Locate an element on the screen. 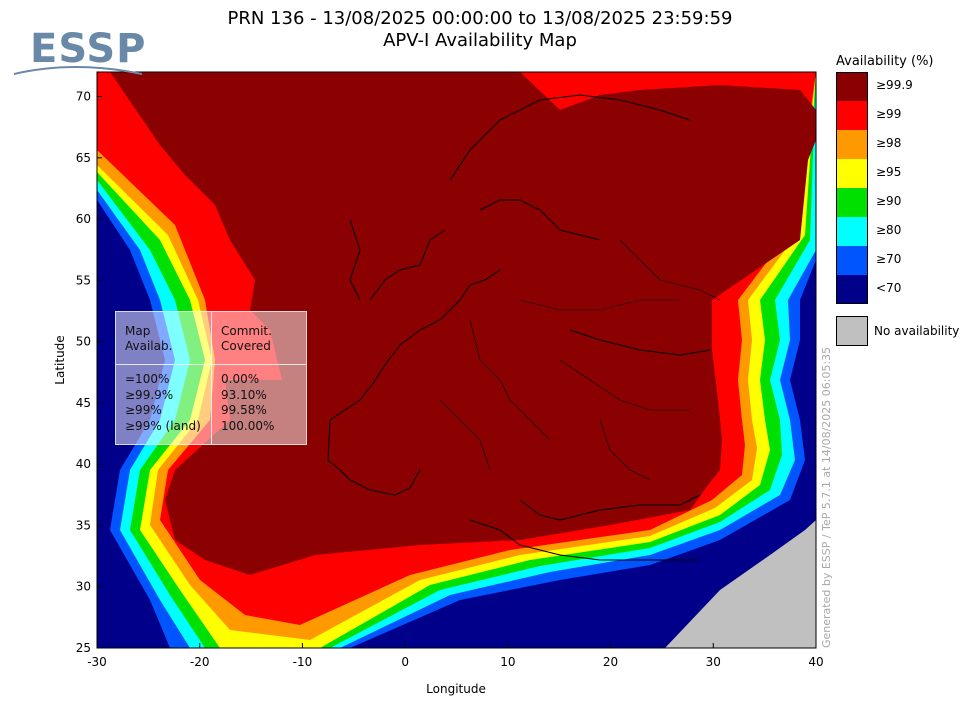 This screenshot has height=720, width=960. x-tick-label: 20 is located at coordinates (610, 662).